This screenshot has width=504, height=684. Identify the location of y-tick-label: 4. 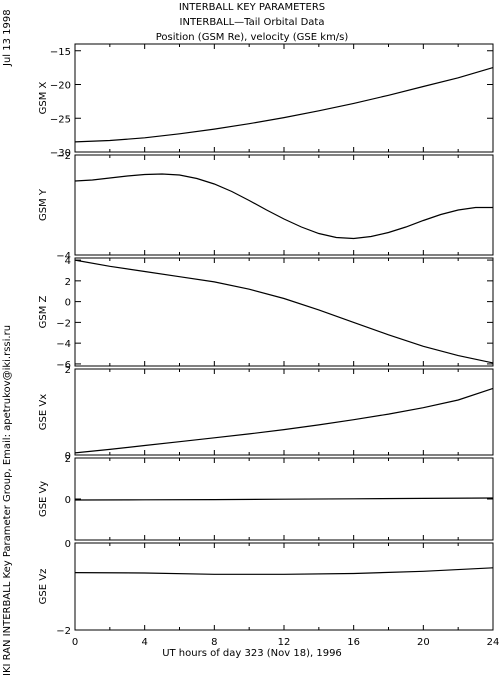
(68, 261).